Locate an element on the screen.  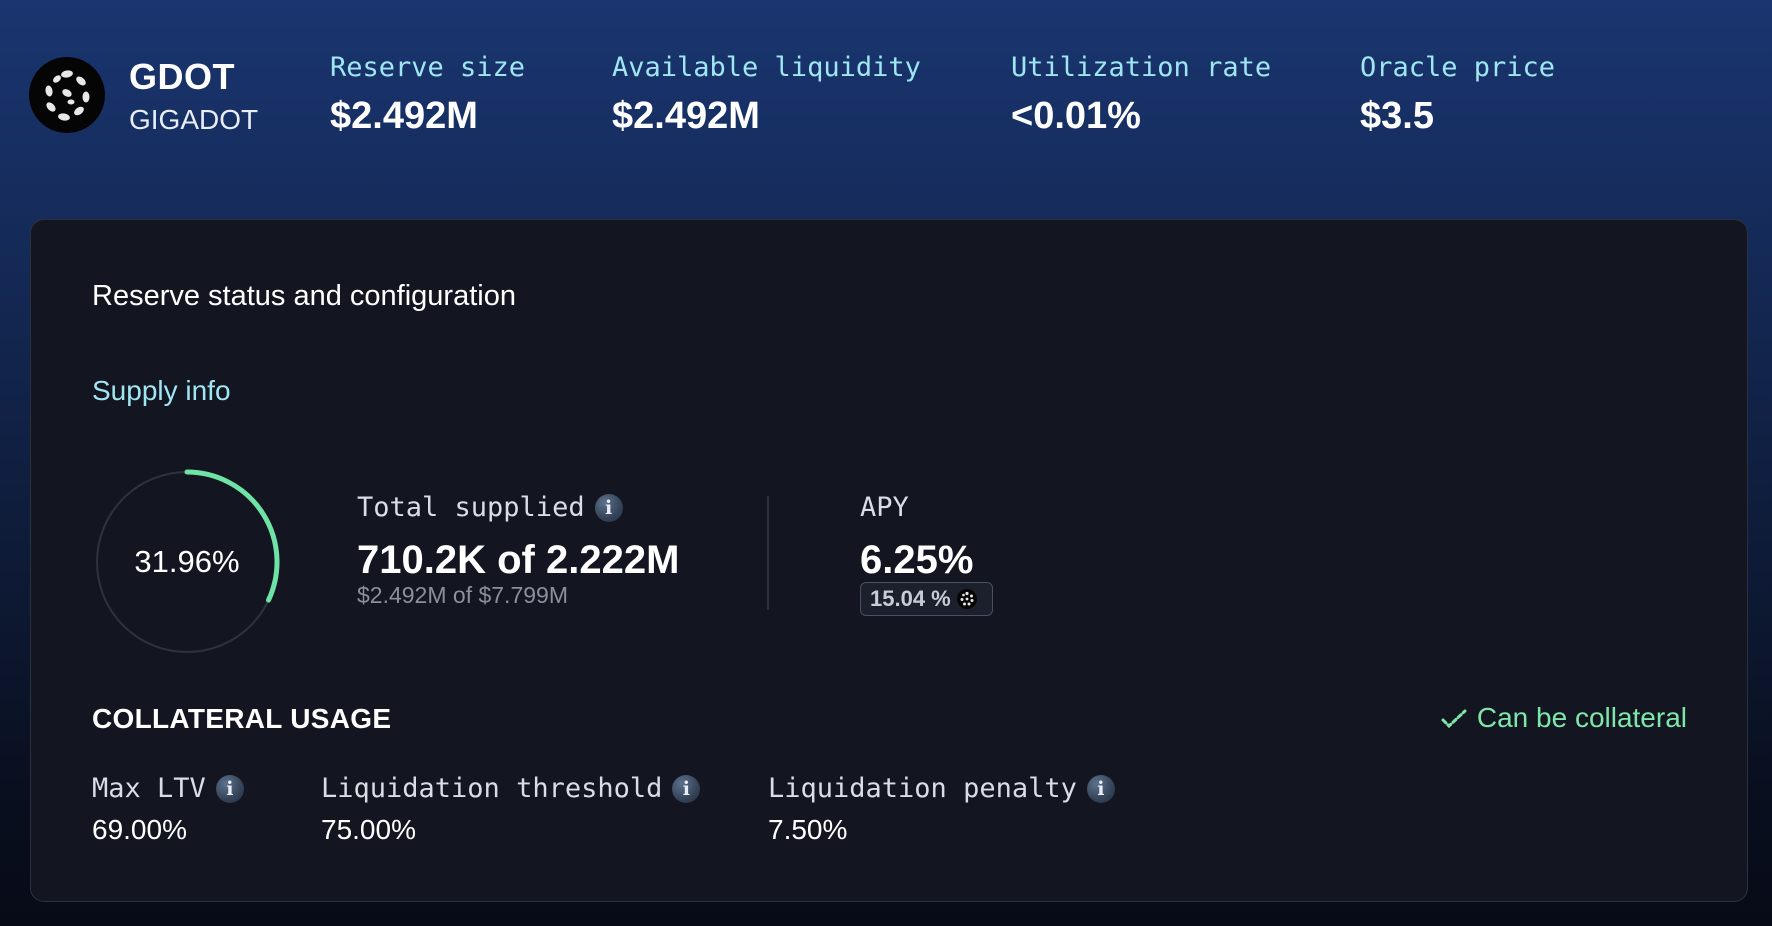
stat-label: Available liquidity is located at coordinates (766, 67).